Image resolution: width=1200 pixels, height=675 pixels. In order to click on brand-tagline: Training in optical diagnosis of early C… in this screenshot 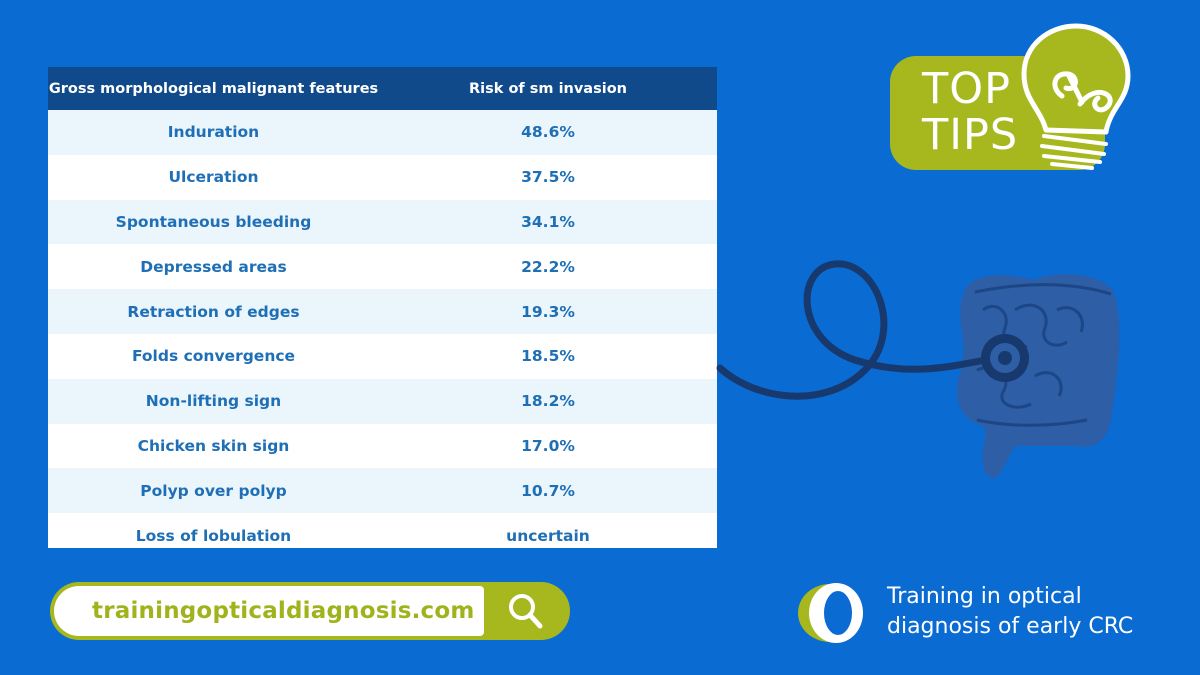, I will do `click(1037, 612)`.